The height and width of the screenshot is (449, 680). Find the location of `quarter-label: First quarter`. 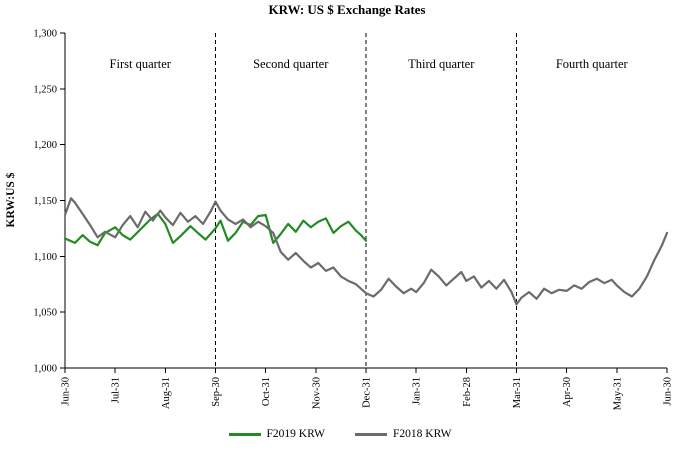

quarter-label: First quarter is located at coordinates (141, 64).